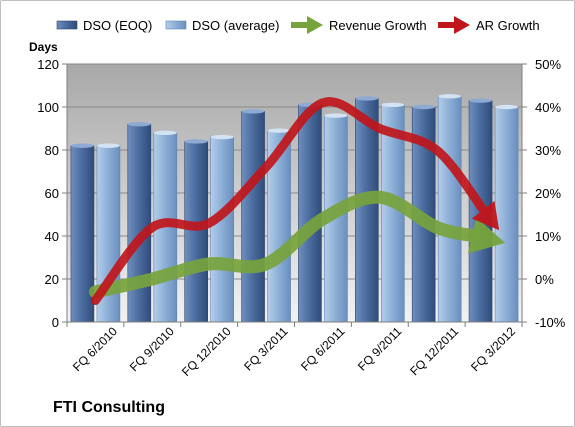  I want to click on y-right-tick-label: 10%, so click(548, 236).